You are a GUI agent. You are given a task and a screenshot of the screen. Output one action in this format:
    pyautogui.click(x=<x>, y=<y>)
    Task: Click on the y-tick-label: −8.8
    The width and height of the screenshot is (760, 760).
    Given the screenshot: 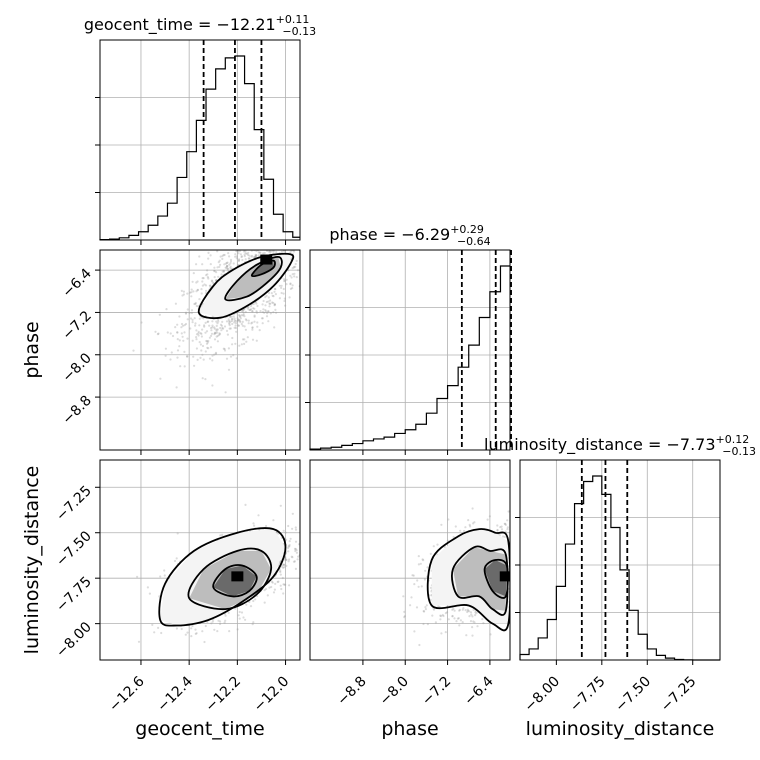 What is the action you would take?
    pyautogui.click(x=76, y=410)
    